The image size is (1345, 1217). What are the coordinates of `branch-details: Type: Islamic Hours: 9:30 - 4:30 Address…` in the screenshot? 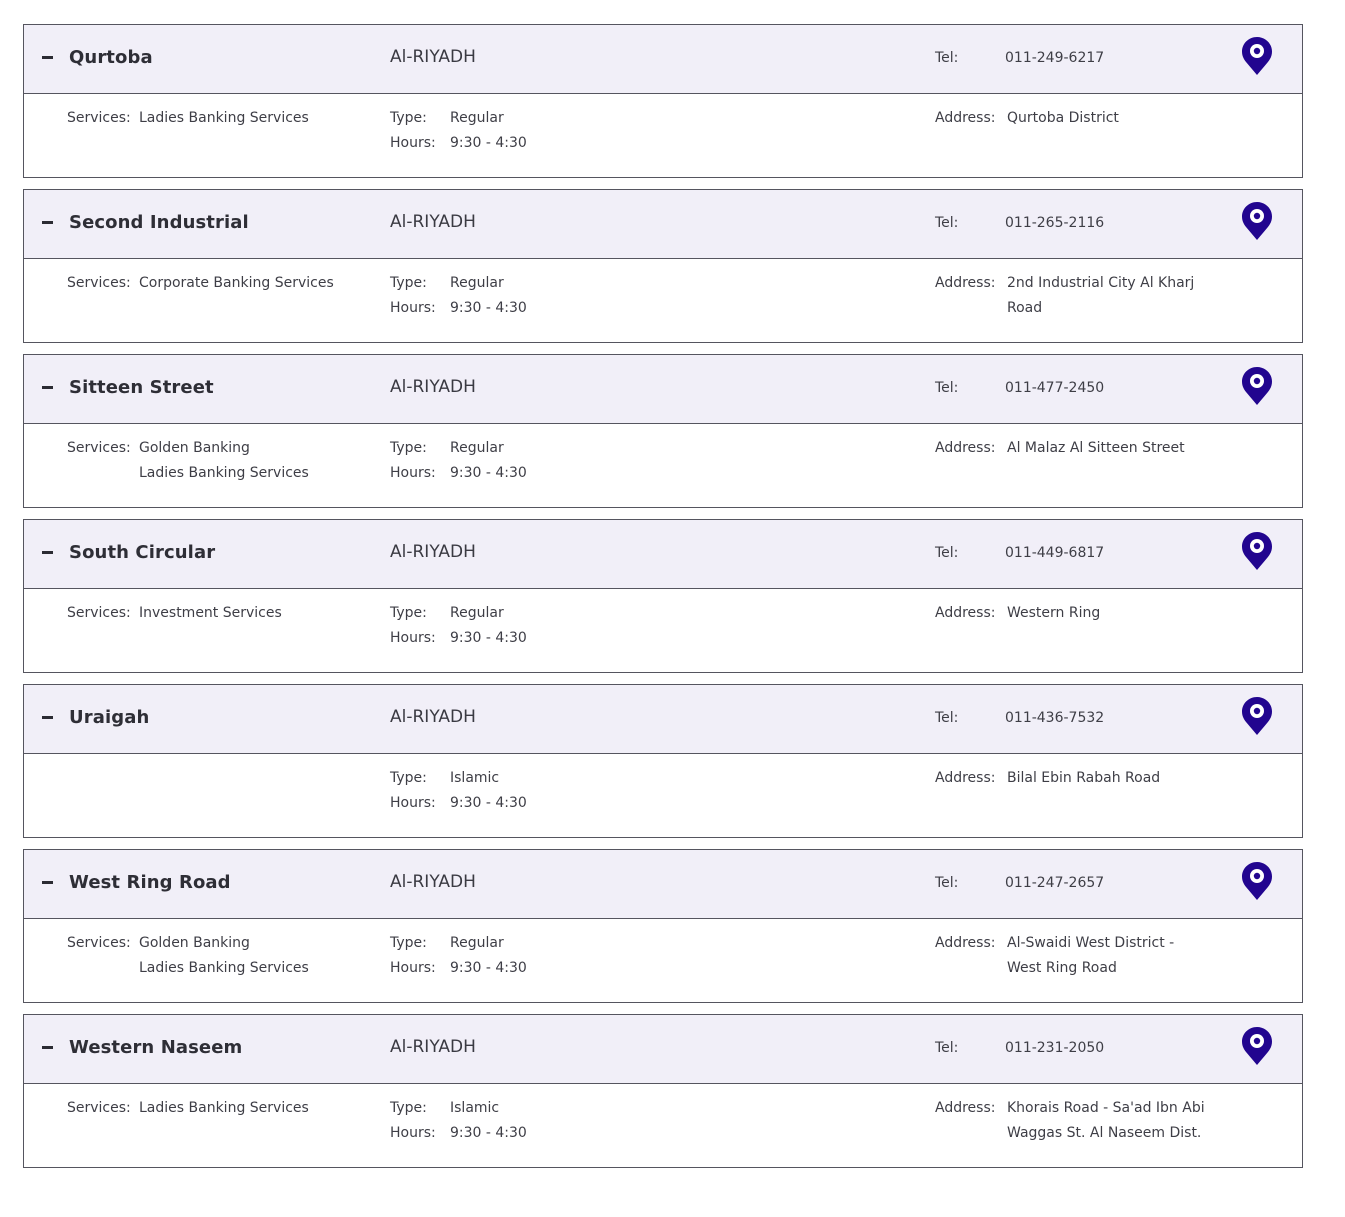 It's located at (663, 795).